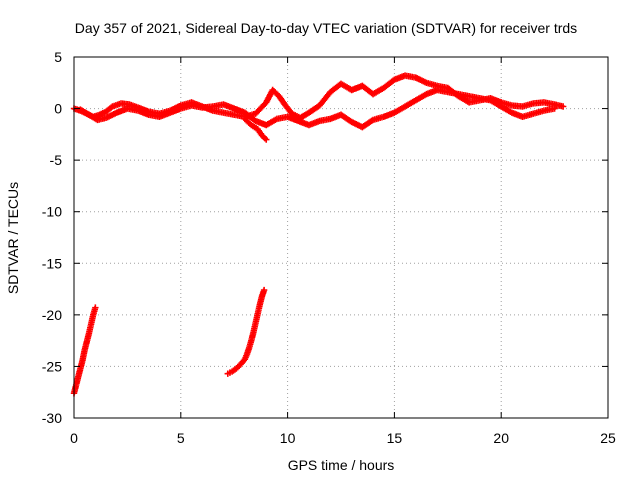 Image resolution: width=640 pixels, height=480 pixels. Describe the element at coordinates (52, 315) in the screenshot. I see `y-tick-label: -20` at that location.